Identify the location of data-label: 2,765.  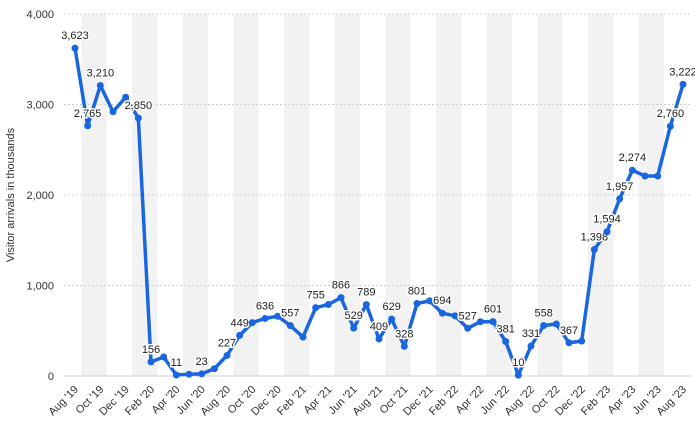
(88, 114).